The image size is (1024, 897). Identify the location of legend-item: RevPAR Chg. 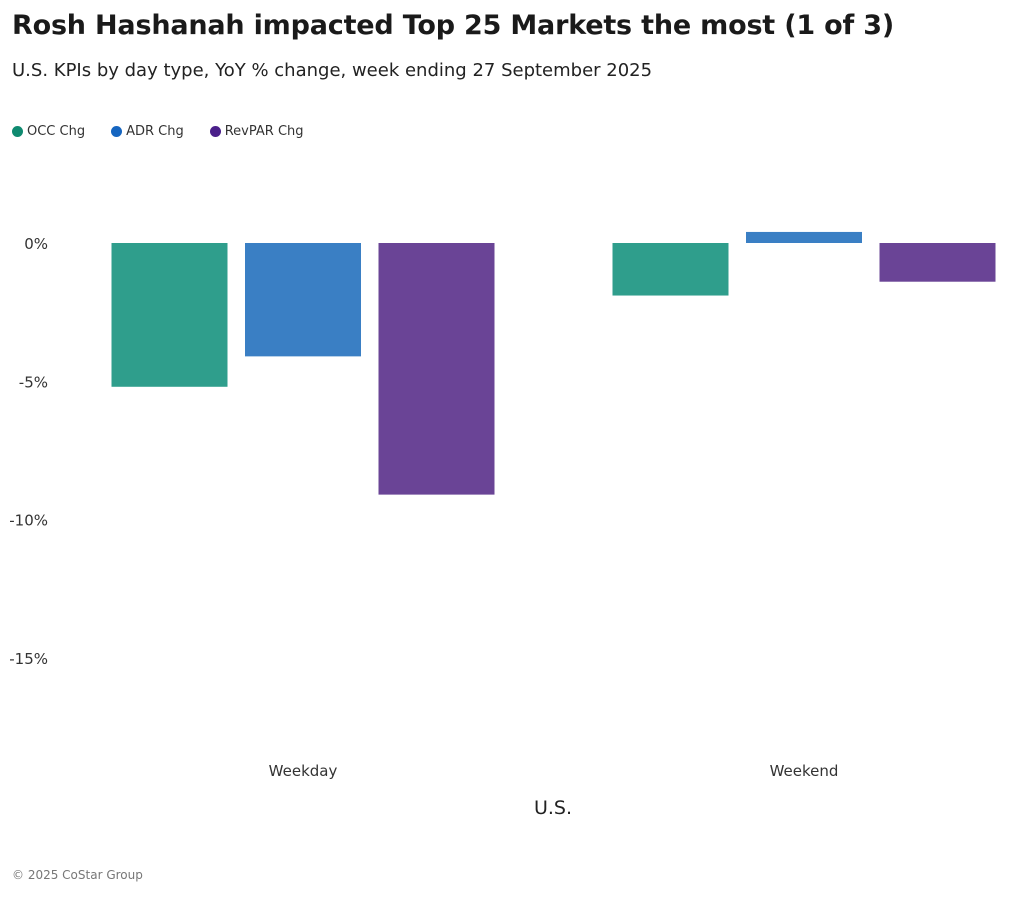
(256, 131).